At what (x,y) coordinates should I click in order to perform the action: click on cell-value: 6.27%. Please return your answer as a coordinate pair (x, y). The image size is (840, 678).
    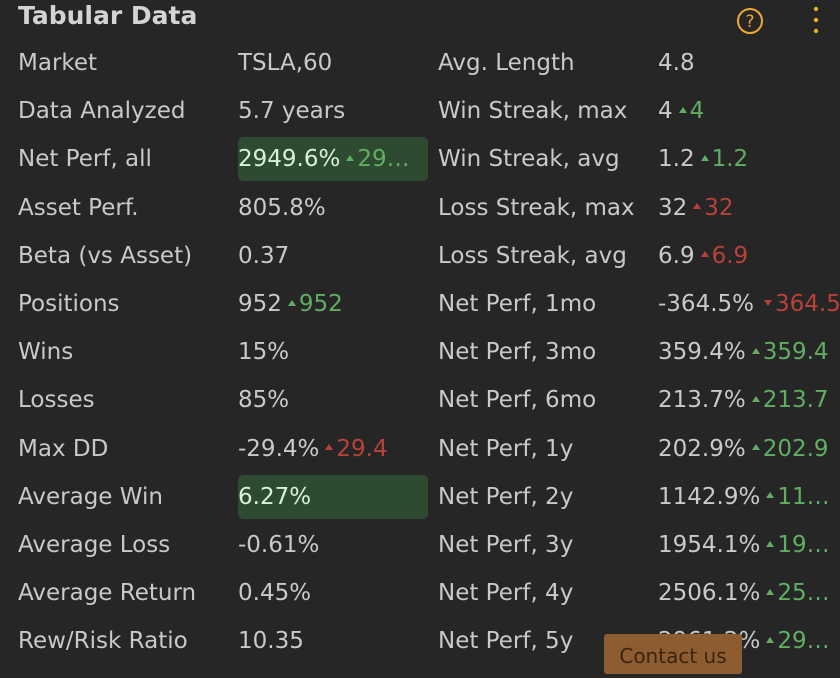
    Looking at the image, I should click on (274, 497).